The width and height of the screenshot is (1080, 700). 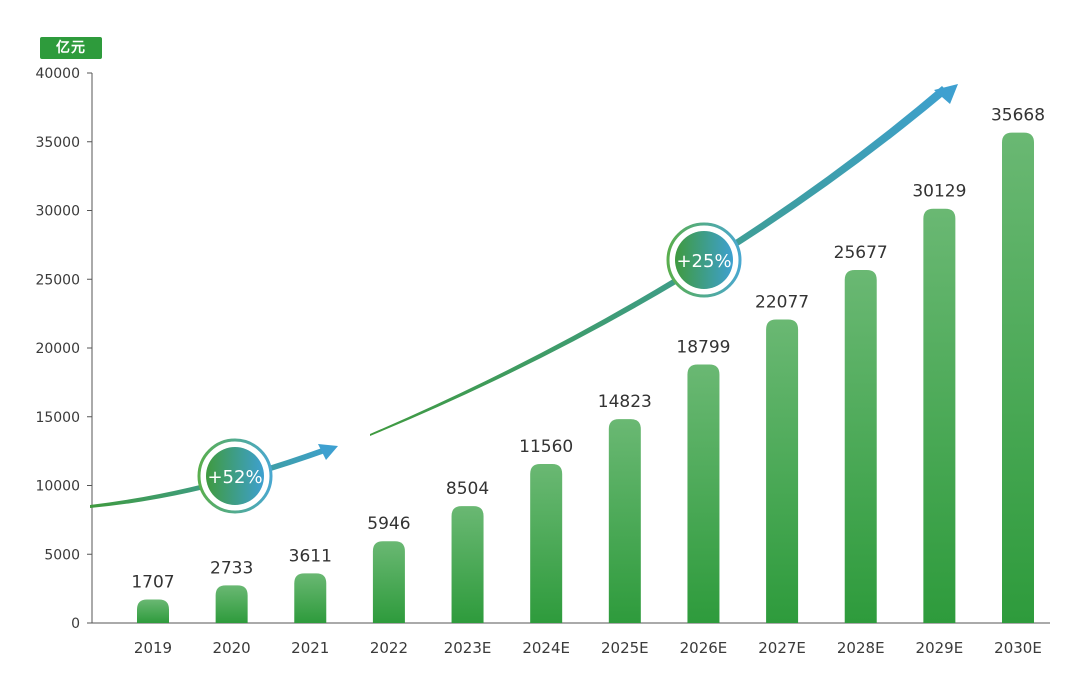 I want to click on y-tick-label: 30000, so click(x=57, y=212).